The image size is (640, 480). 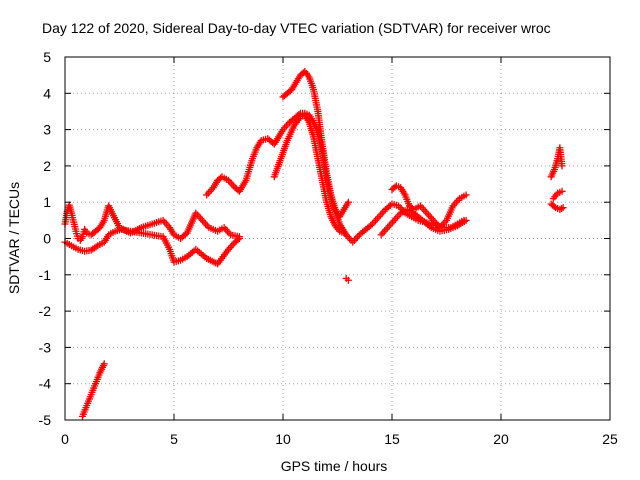 I want to click on y-tick-label: 3, so click(x=47, y=130).